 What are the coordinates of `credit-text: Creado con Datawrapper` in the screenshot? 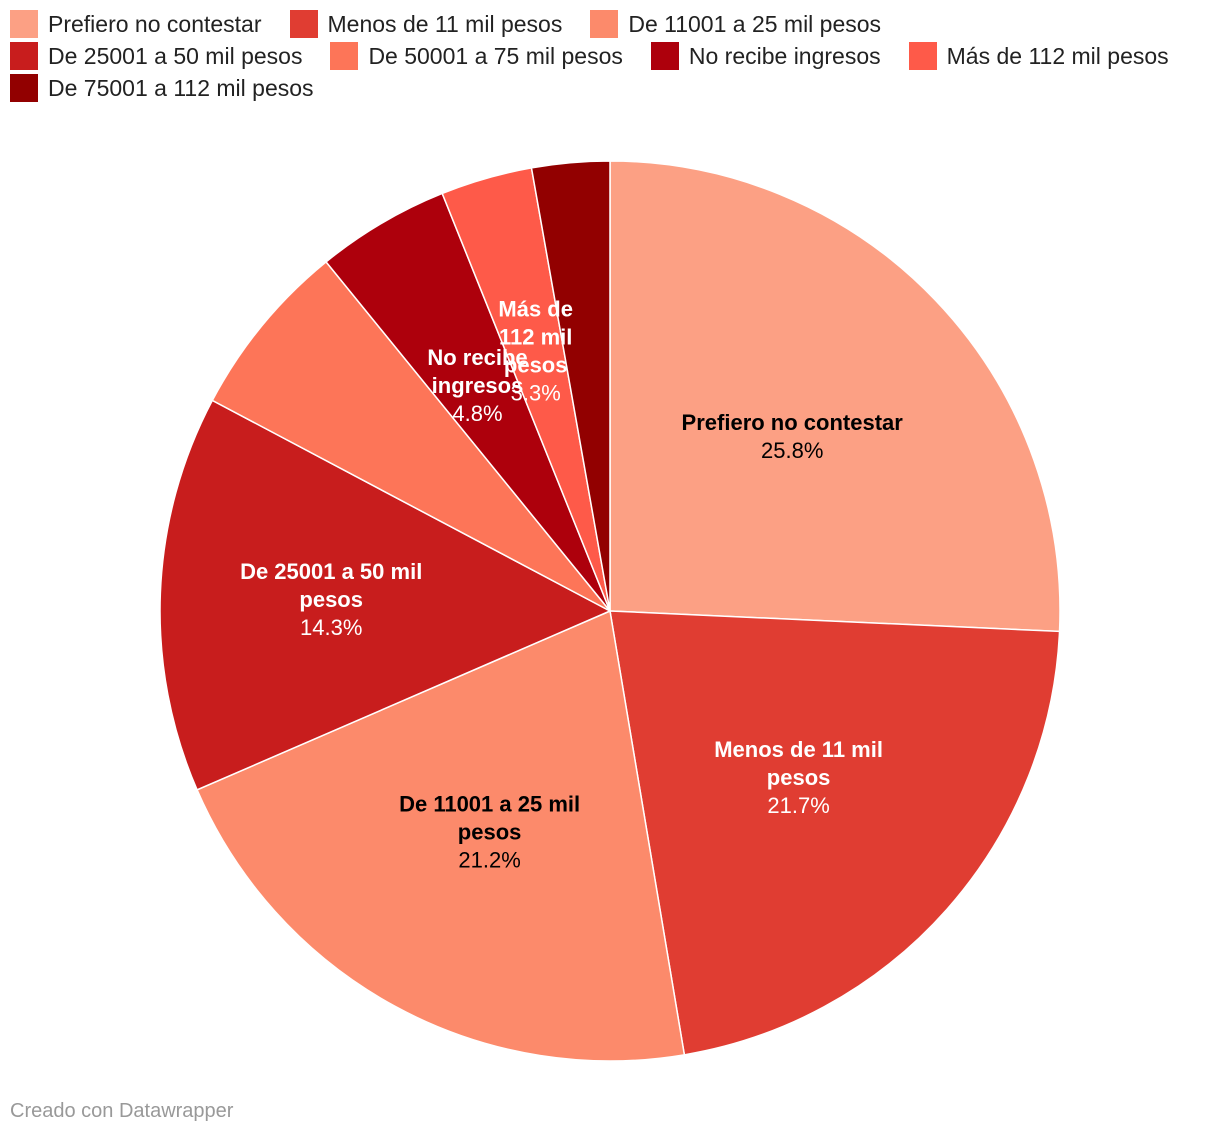 It's located at (122, 1111).